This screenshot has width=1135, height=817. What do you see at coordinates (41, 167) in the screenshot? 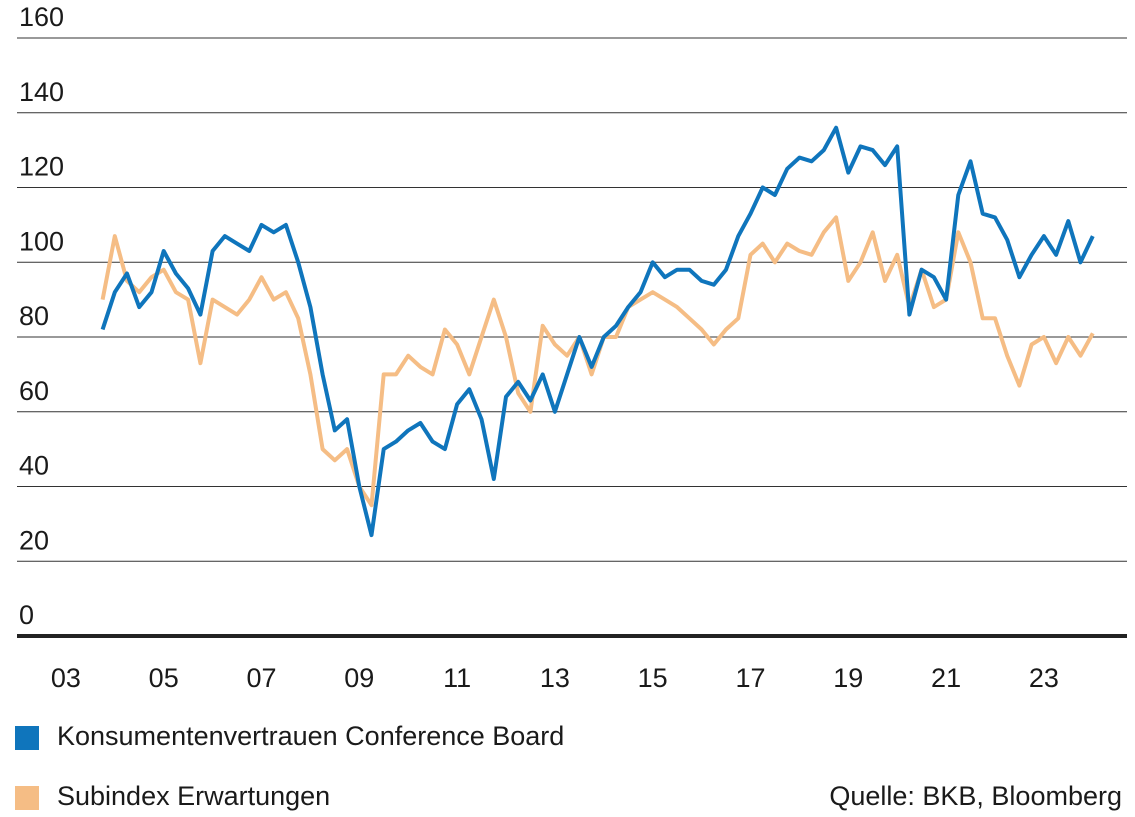
I see `y-tick-label: 120` at bounding box center [41, 167].